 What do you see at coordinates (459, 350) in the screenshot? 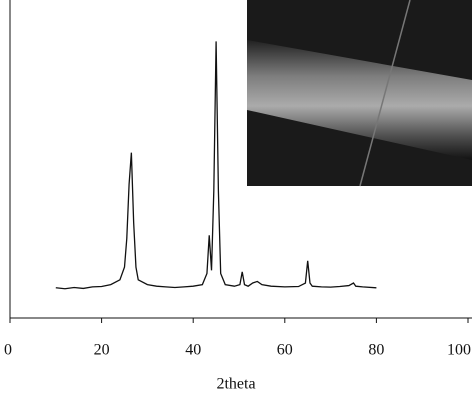
I see `x-tick-label: 100` at bounding box center [459, 350].